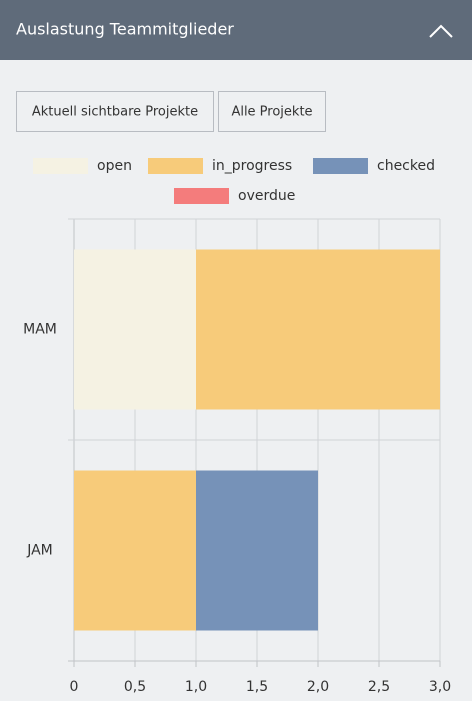 Image resolution: width=472 pixels, height=701 pixels. Describe the element at coordinates (40, 330) in the screenshot. I see `y-tick-label: MAM` at that location.